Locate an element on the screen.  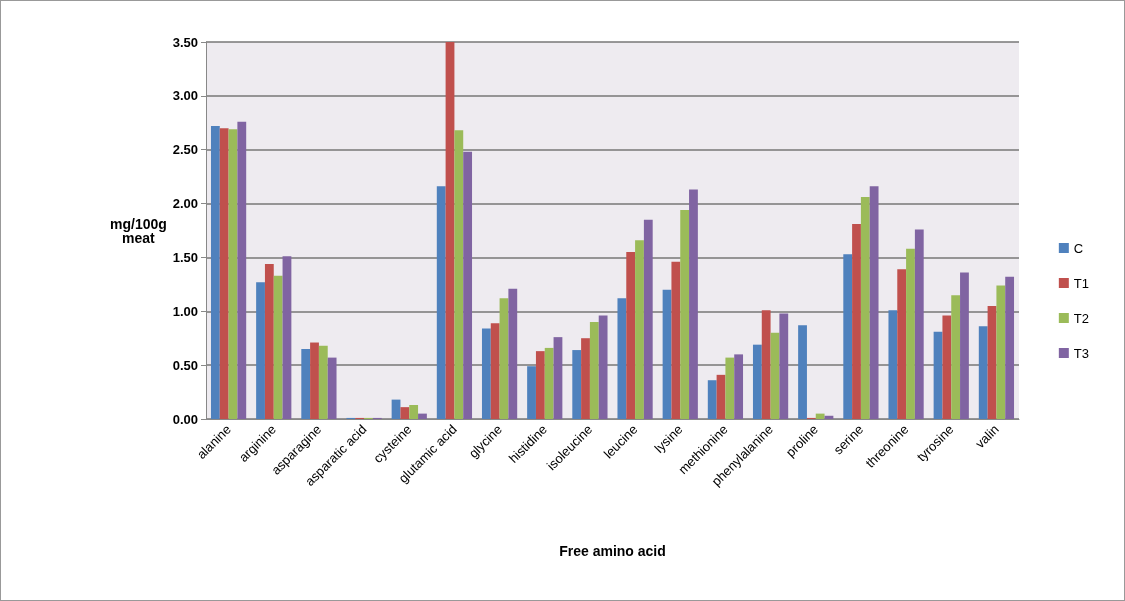
y-tick-label: 0.50 is located at coordinates (185, 365).